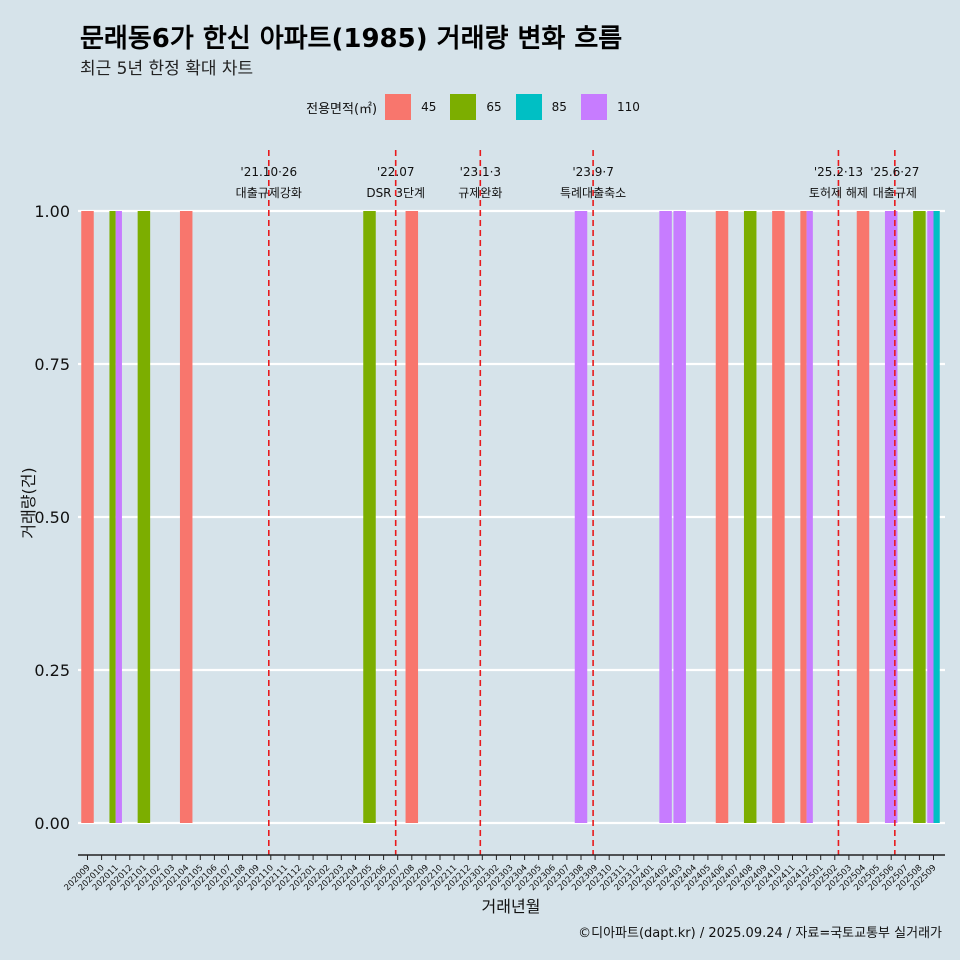 This screenshot has width=960, height=960. Describe the element at coordinates (429, 107) in the screenshot. I see `legend-label-45: 45` at that location.